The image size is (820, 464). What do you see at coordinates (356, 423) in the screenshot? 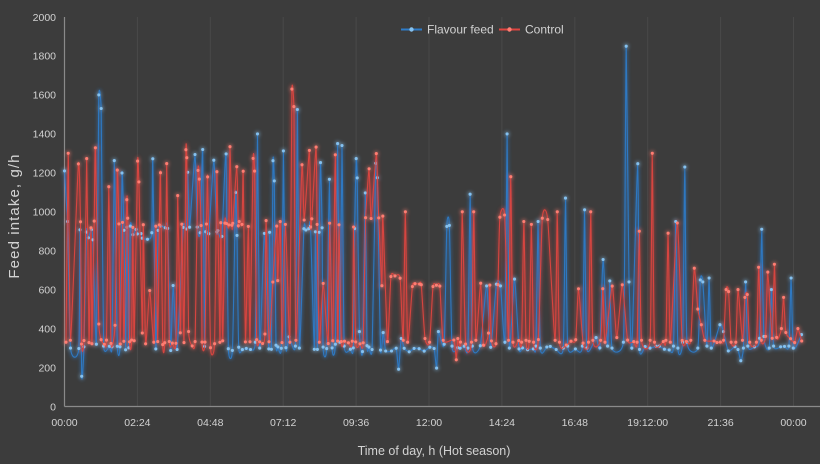
I see `svg-text: 09:36` at bounding box center [356, 423].